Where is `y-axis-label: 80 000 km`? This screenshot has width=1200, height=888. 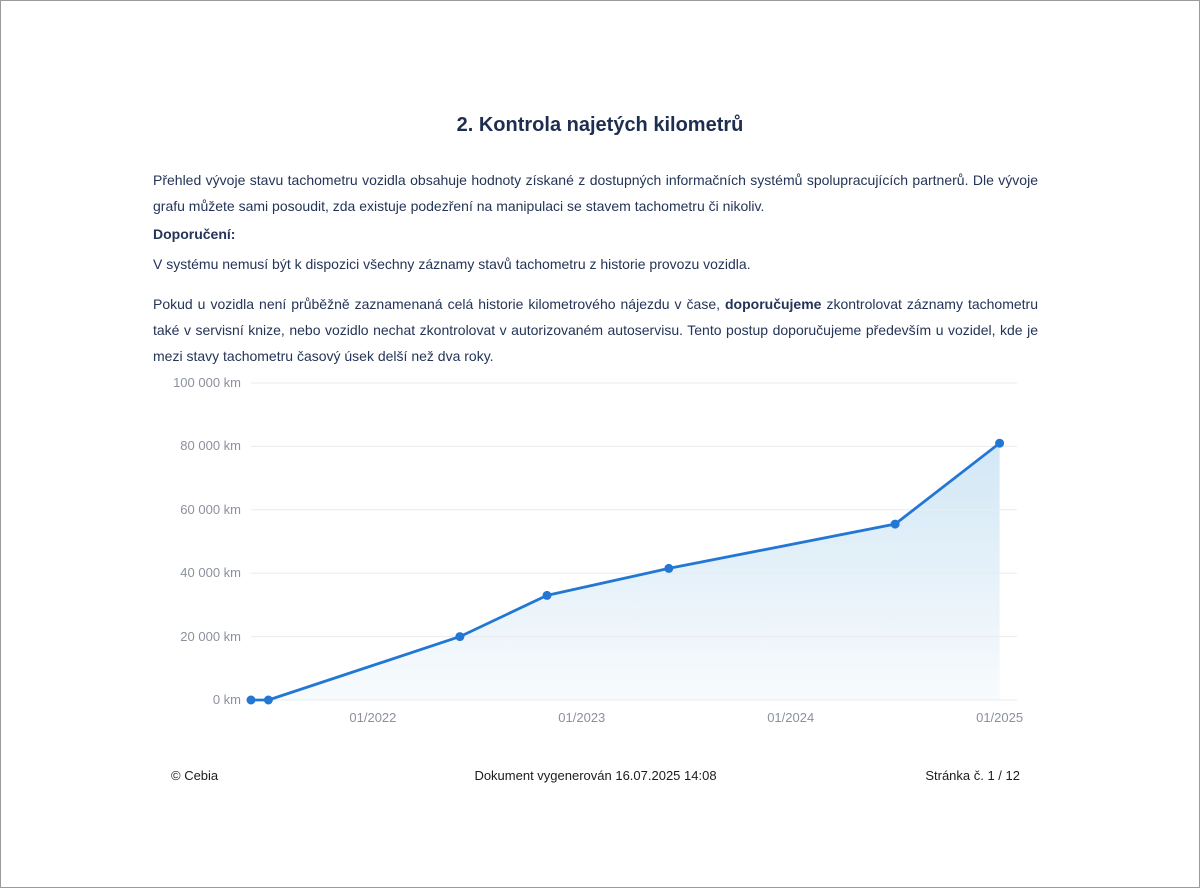 y-axis-label: 80 000 km is located at coordinates (210, 446).